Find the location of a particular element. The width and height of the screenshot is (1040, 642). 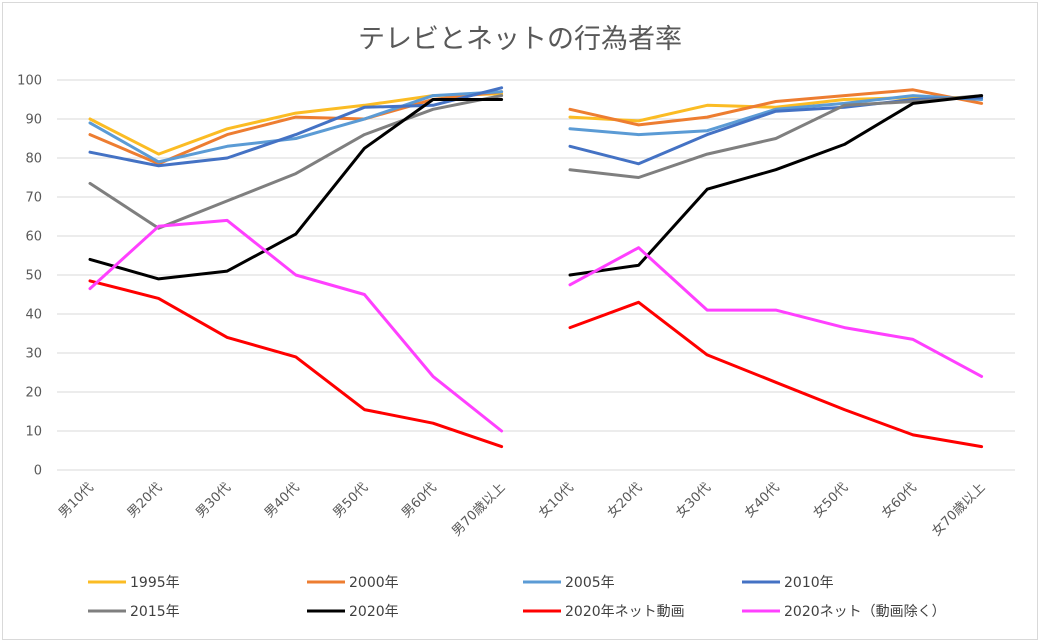

y-tick-label: 30 is located at coordinates (33, 354).